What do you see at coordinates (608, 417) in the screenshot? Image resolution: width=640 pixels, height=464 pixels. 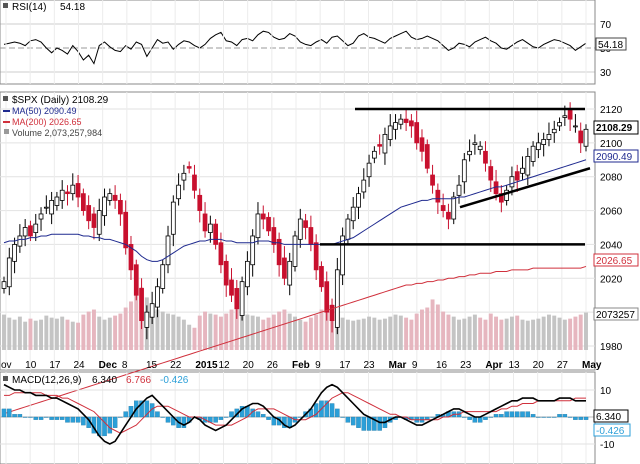 I see `macd-badge: 6.340` at bounding box center [608, 417].